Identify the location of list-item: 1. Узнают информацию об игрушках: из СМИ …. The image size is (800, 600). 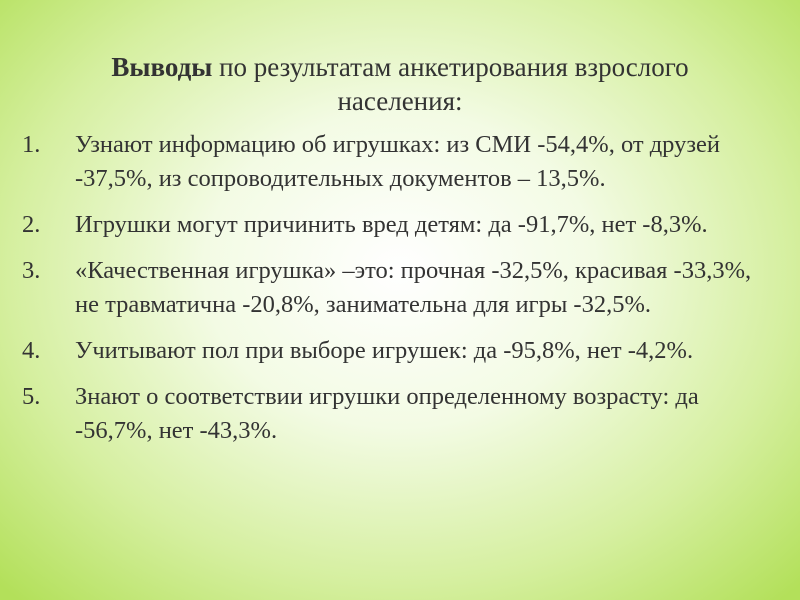
(387, 162).